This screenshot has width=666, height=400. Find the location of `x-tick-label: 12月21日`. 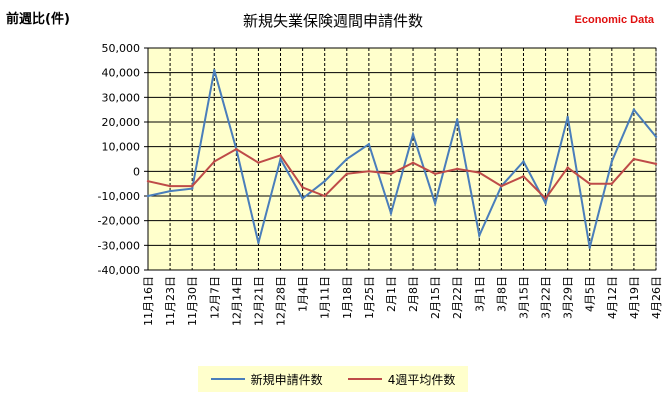

x-tick-label: 12月21日 is located at coordinates (258, 301).